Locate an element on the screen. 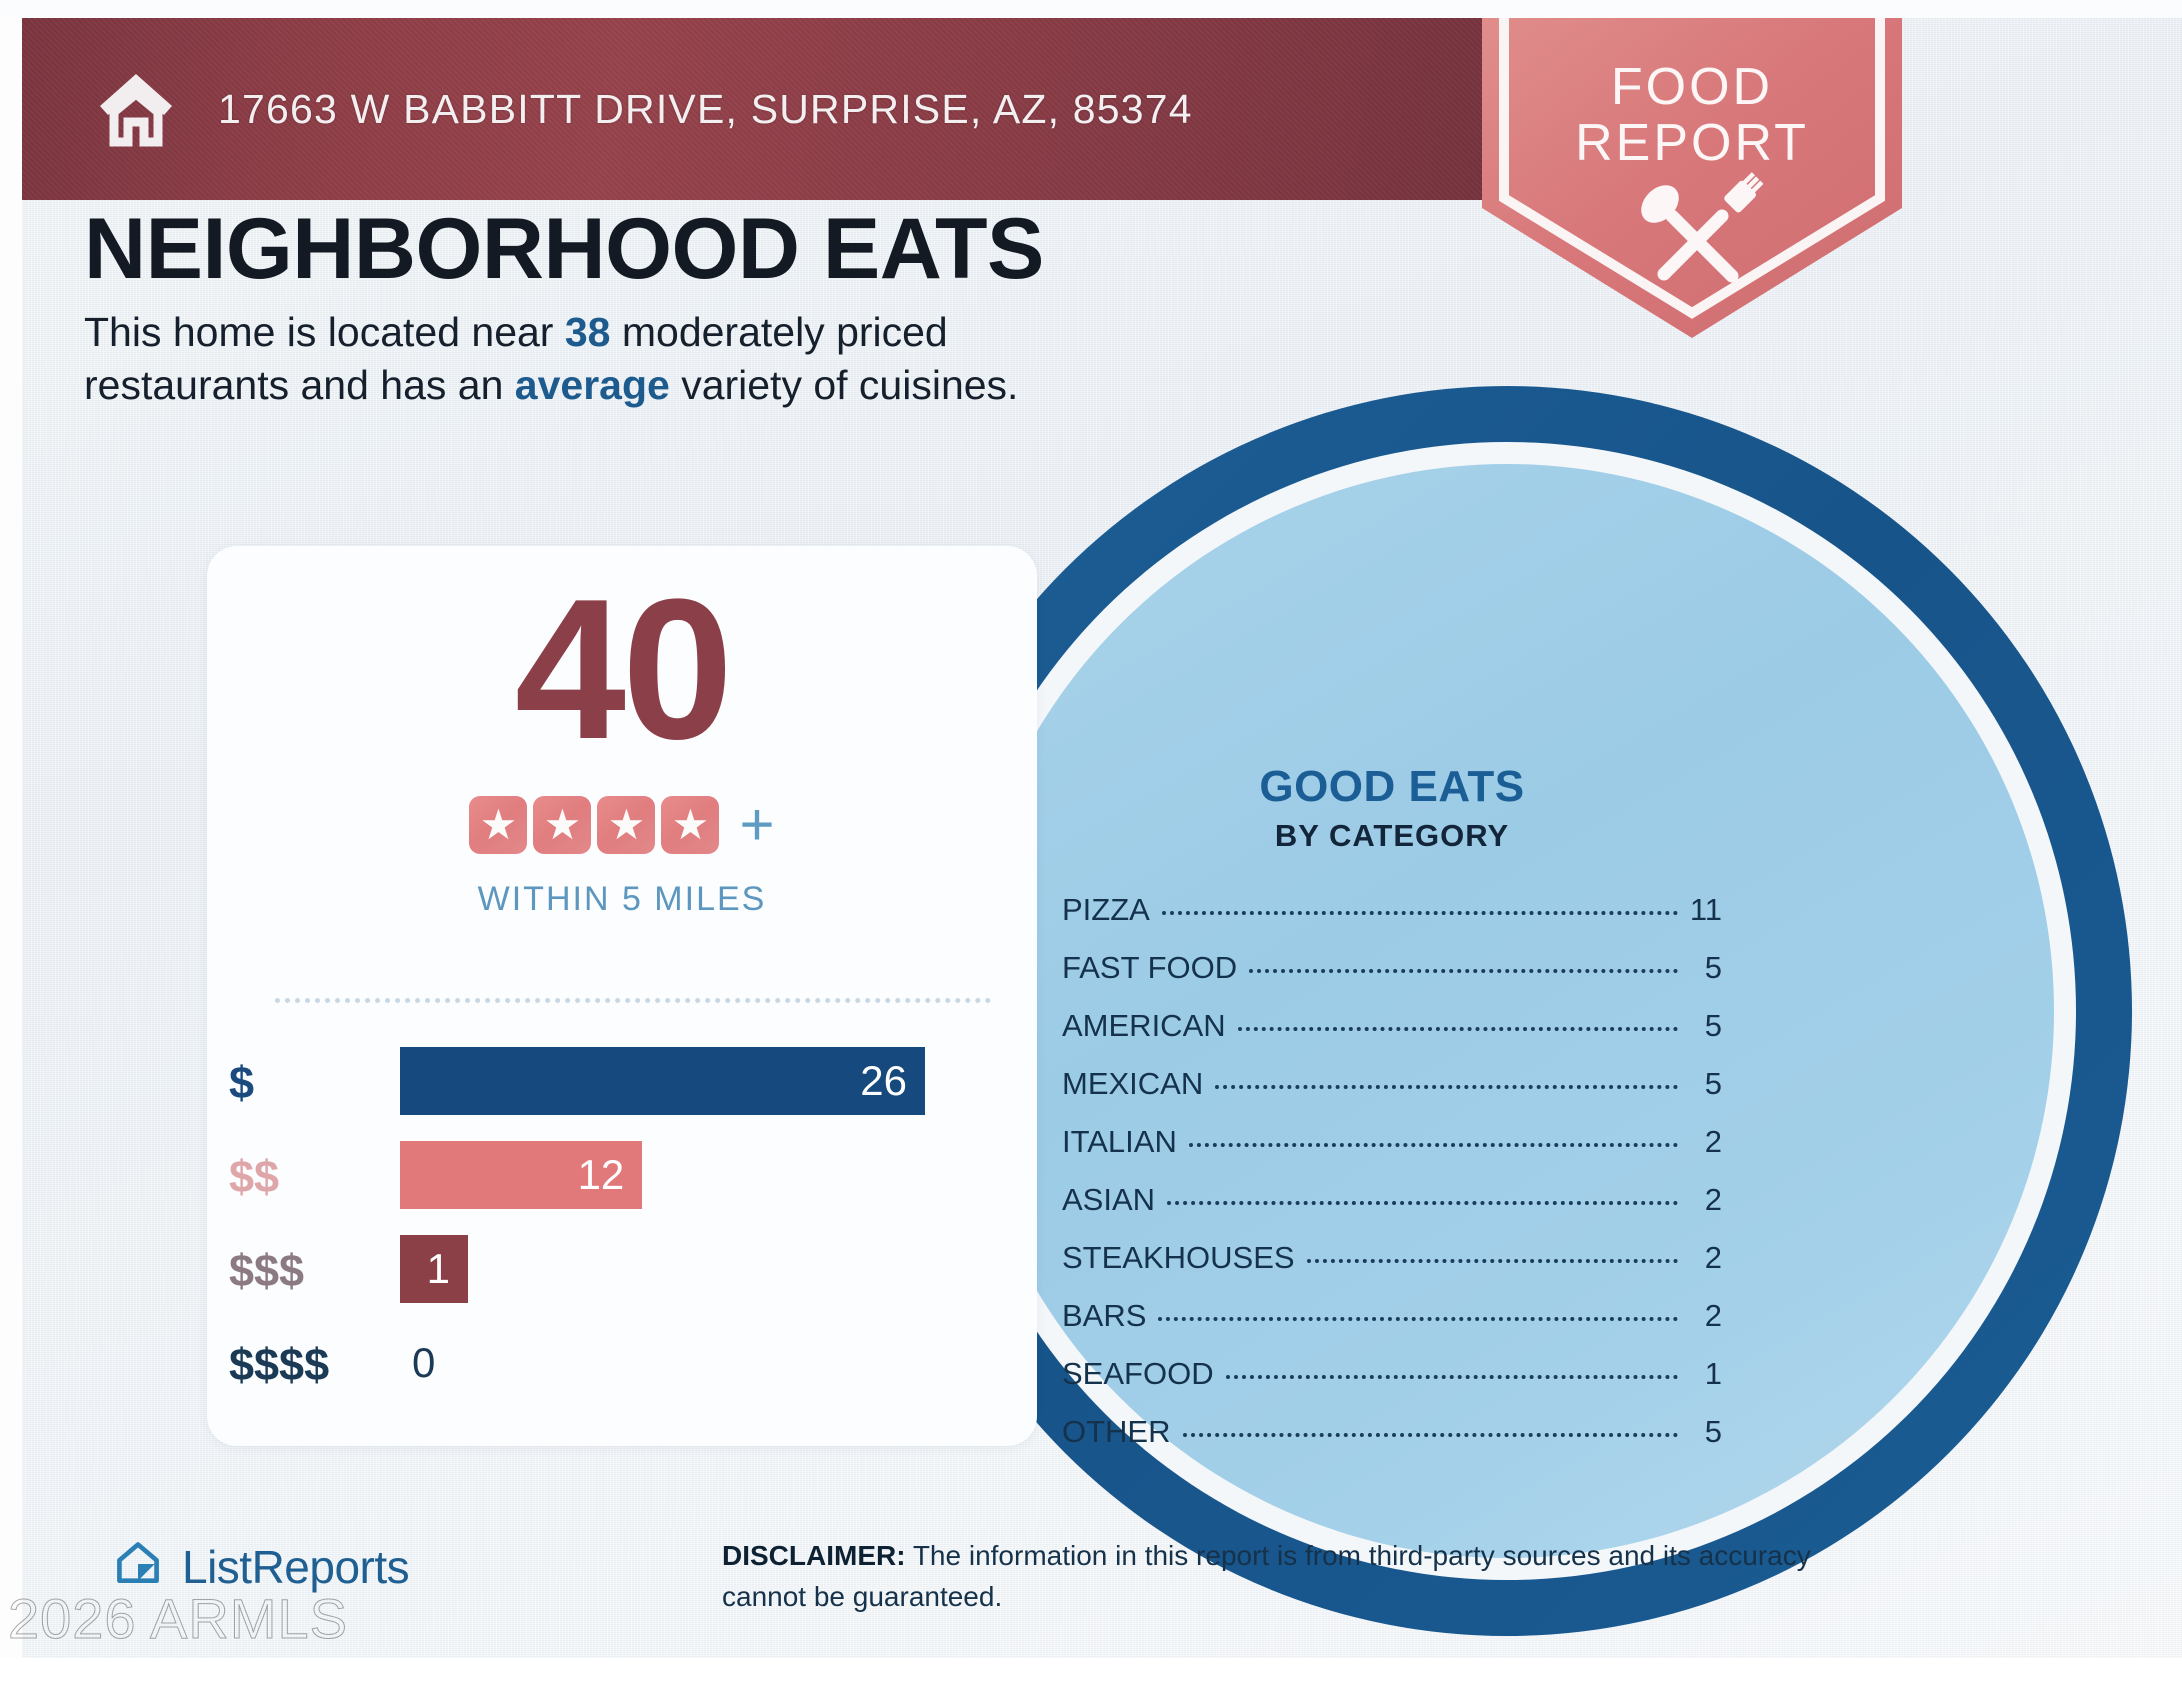 Image resolution: width=2182 pixels, height=1698 pixels. bar-value-label: 26 is located at coordinates (883, 1080).